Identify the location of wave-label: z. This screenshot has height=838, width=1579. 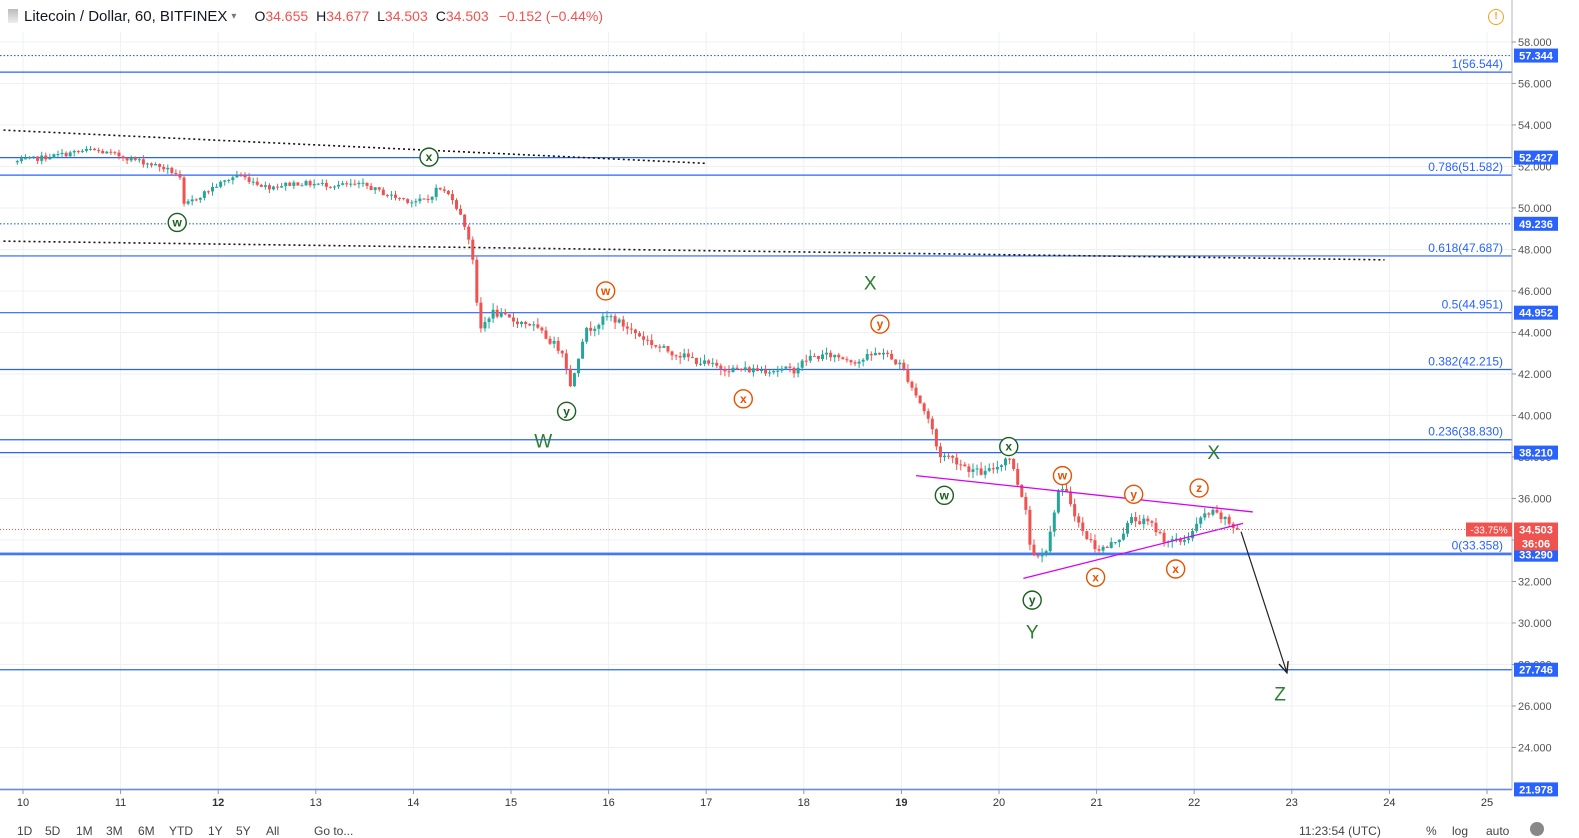
(1199, 488).